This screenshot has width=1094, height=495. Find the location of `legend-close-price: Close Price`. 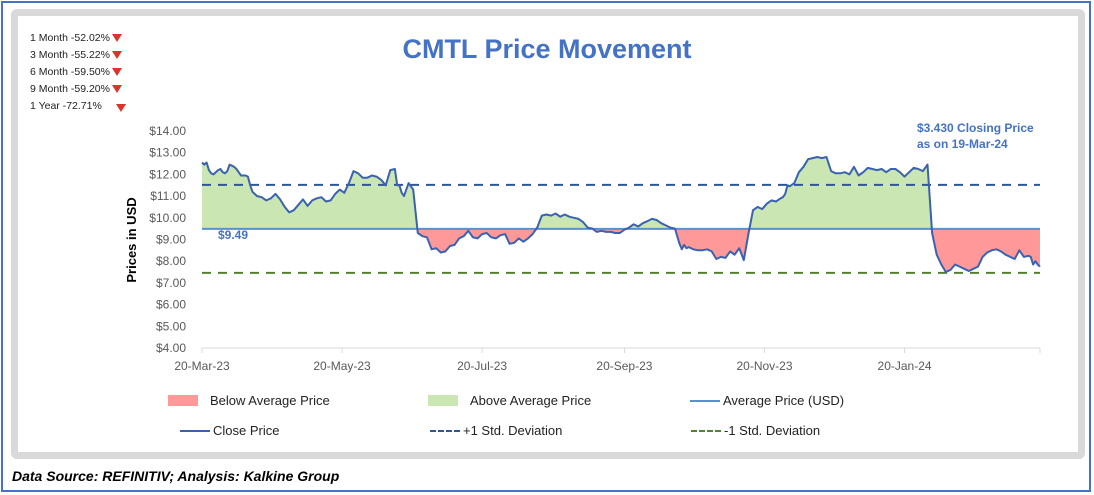

legend-close-price: Close Price is located at coordinates (229, 430).